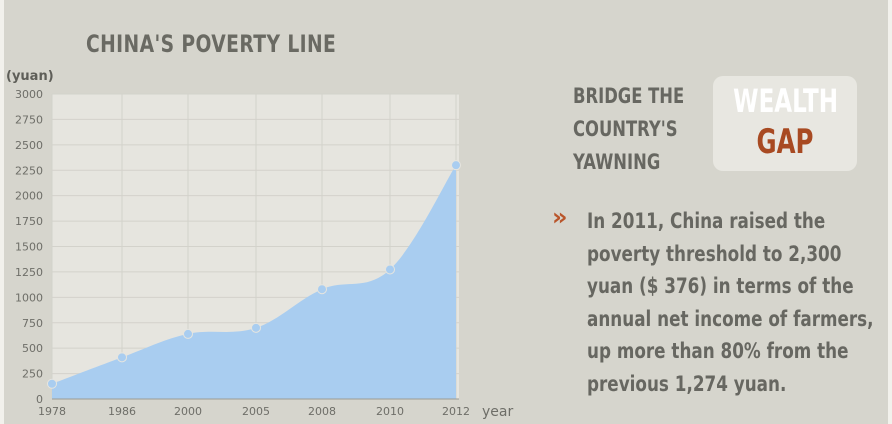 This screenshot has width=892, height=424. What do you see at coordinates (720, 286) in the screenshot?
I see `body-line: yuan ($ 376) in terms of the` at bounding box center [720, 286].